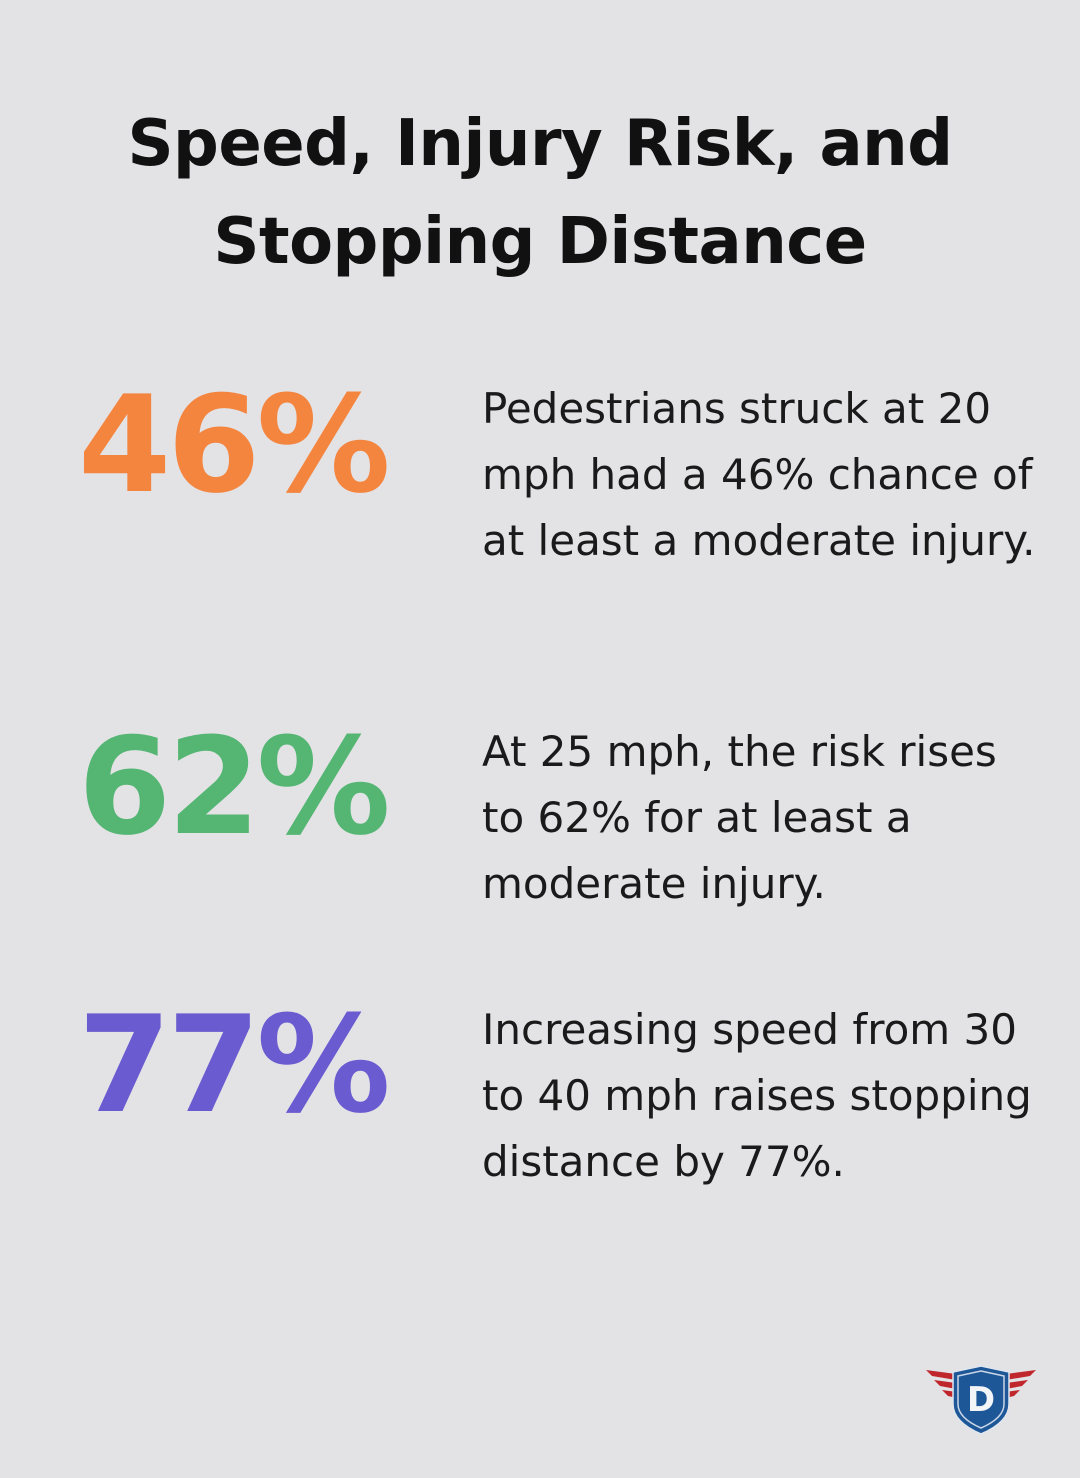 This screenshot has height=1478, width=1080. I want to click on stat-value: 62%, so click(234, 787).